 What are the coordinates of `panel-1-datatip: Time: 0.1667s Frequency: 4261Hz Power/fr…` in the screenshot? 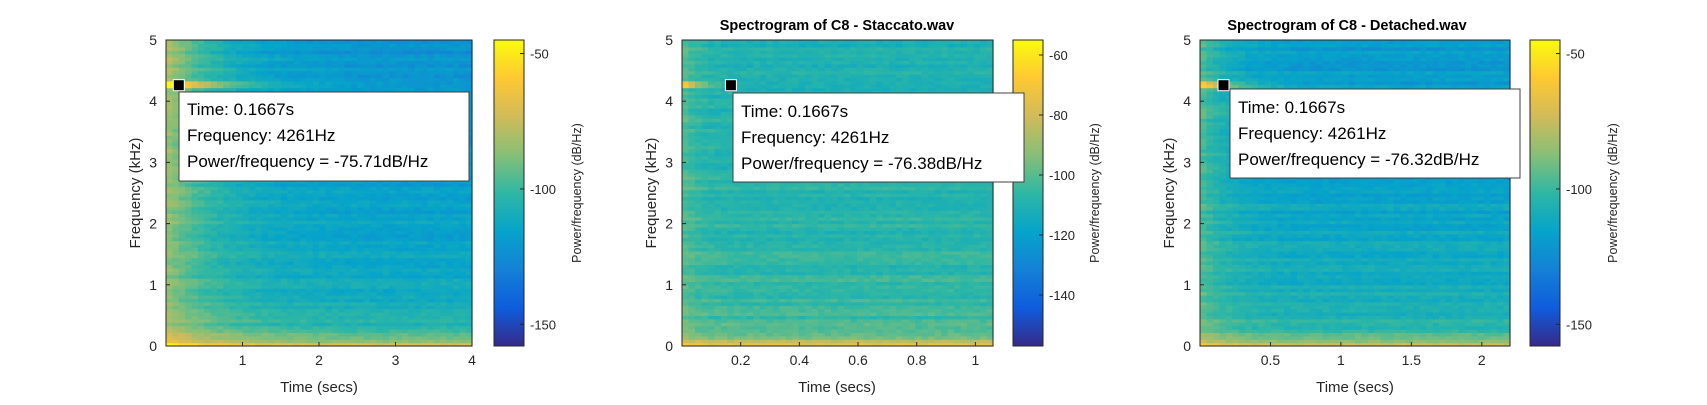 It's located at (324, 136).